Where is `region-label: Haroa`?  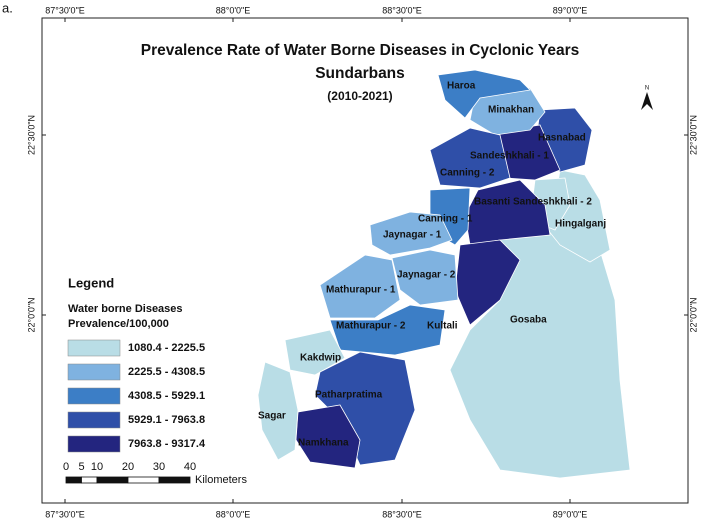
region-label: Haroa is located at coordinates (461, 86).